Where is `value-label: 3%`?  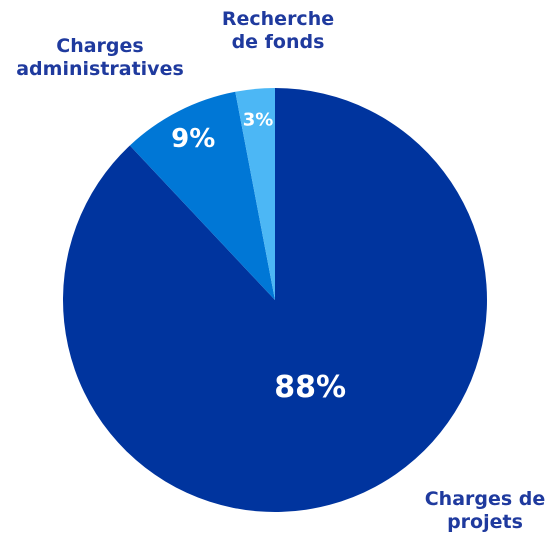 value-label: 3% is located at coordinates (258, 120).